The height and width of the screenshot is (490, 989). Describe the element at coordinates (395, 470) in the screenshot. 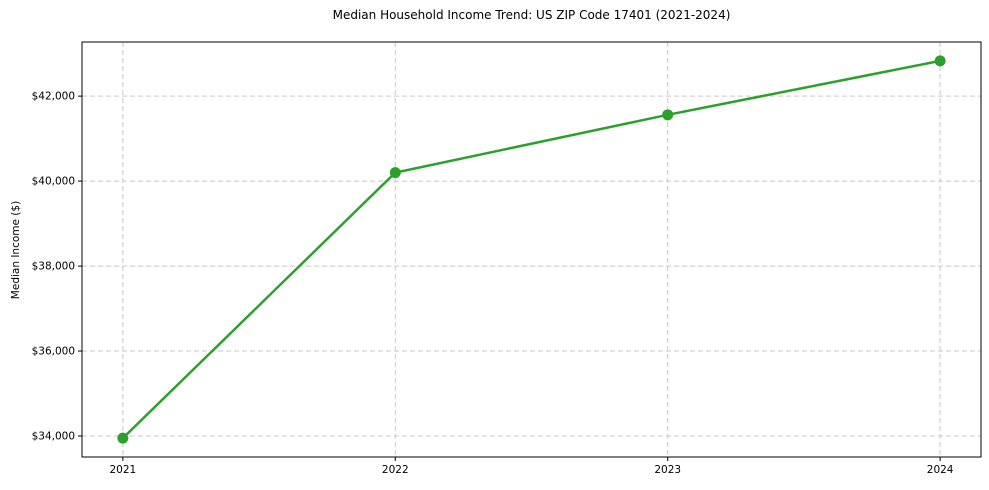

I see `x-tick-label: 2022` at that location.